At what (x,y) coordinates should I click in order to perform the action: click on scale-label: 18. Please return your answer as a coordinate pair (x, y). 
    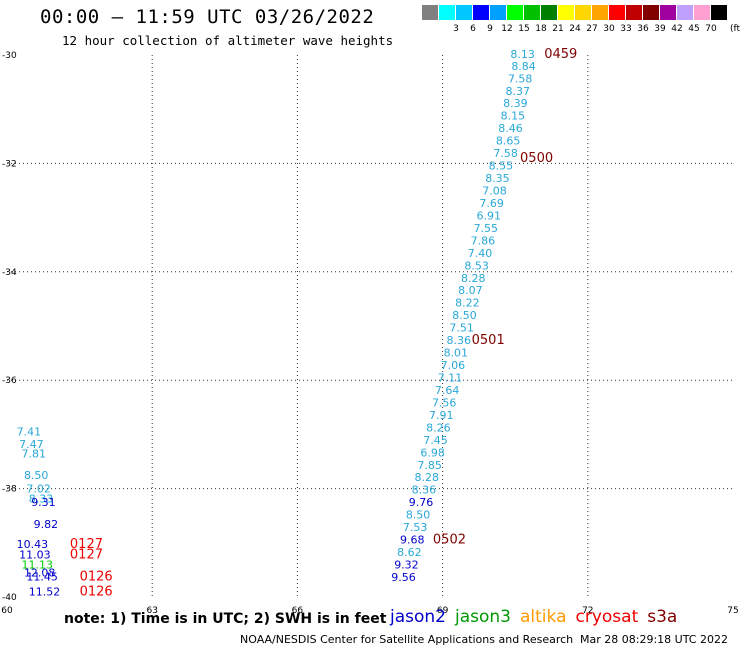
    Looking at the image, I should click on (541, 29).